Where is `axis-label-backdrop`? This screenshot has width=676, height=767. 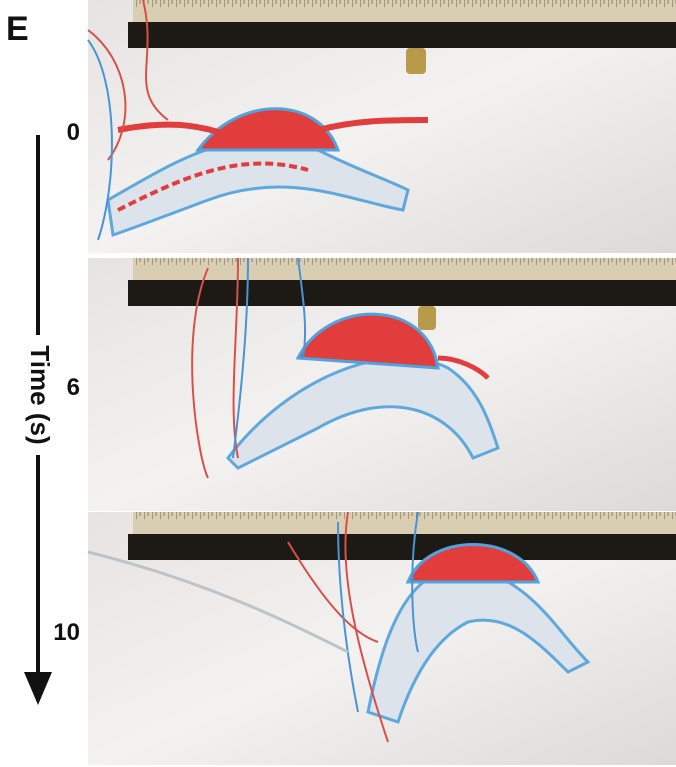 axis-label-backdrop is located at coordinates (38, 395).